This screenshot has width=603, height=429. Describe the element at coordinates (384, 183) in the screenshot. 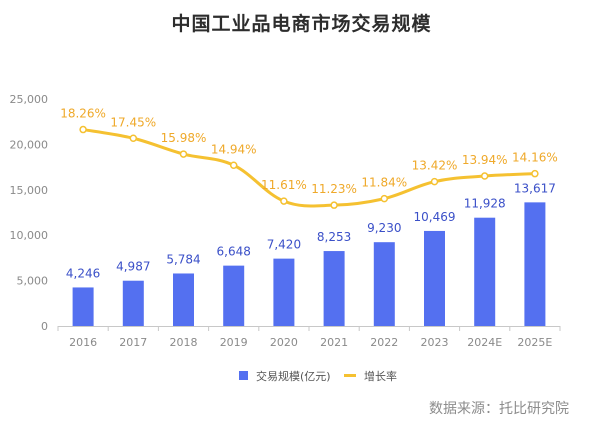

I see `growth-rate-label: 11.84%` at that location.